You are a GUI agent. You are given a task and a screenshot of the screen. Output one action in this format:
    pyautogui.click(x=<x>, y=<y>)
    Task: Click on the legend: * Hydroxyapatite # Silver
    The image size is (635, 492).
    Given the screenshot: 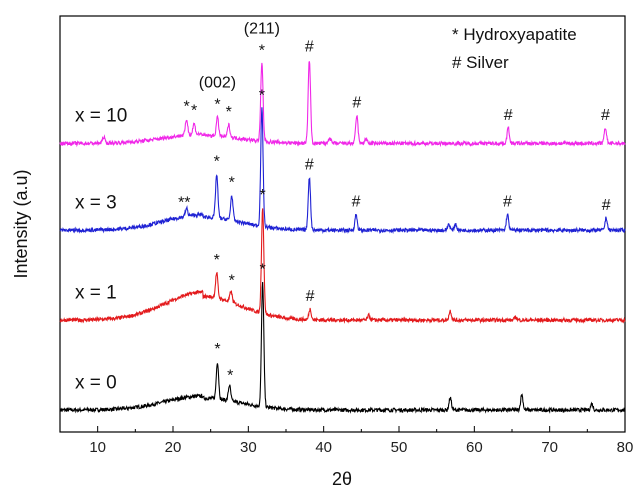 What is the action you would take?
    pyautogui.click(x=514, y=48)
    